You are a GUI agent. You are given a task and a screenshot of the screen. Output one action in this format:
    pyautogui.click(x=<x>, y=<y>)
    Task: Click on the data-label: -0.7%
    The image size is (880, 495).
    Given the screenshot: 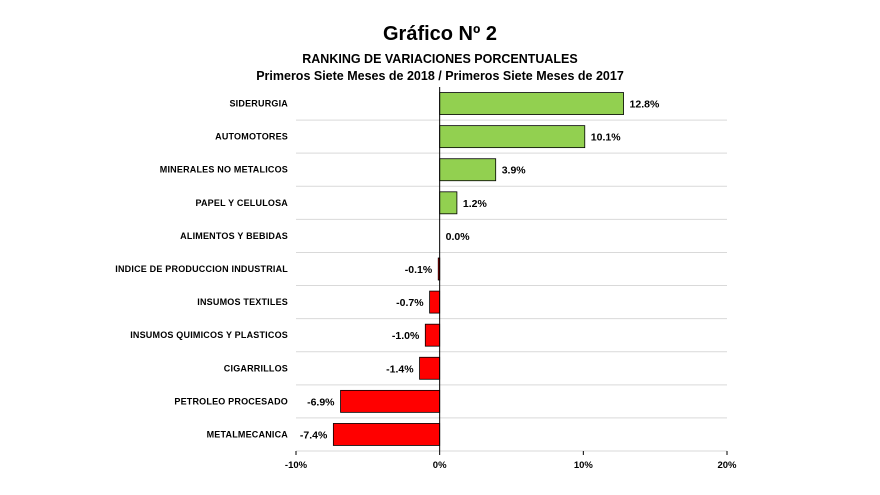 What is the action you would take?
    pyautogui.click(x=410, y=303)
    